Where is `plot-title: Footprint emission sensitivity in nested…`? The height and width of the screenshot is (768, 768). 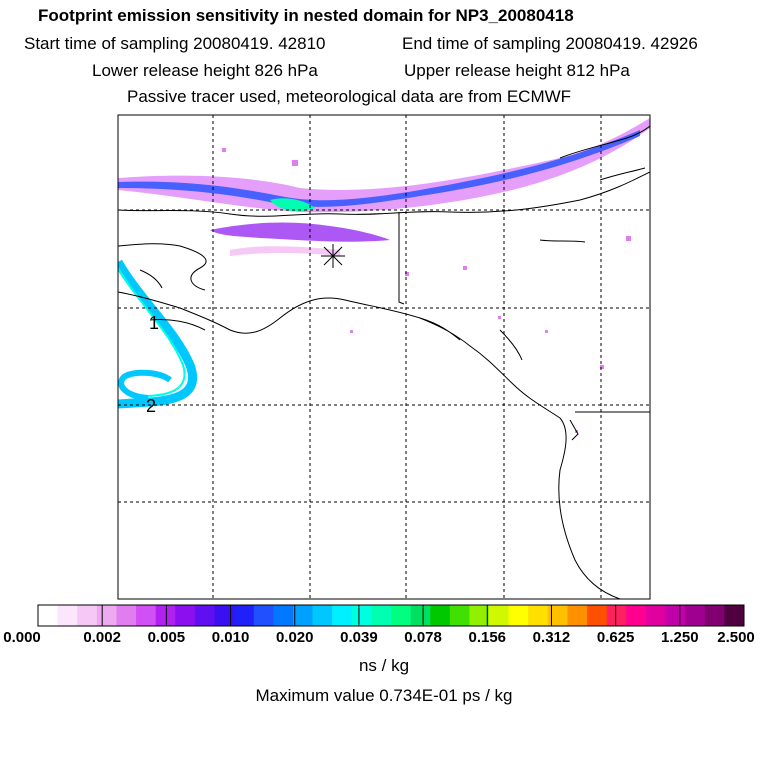 plot-title: Footprint emission sensitivity in nested… is located at coordinates (306, 15).